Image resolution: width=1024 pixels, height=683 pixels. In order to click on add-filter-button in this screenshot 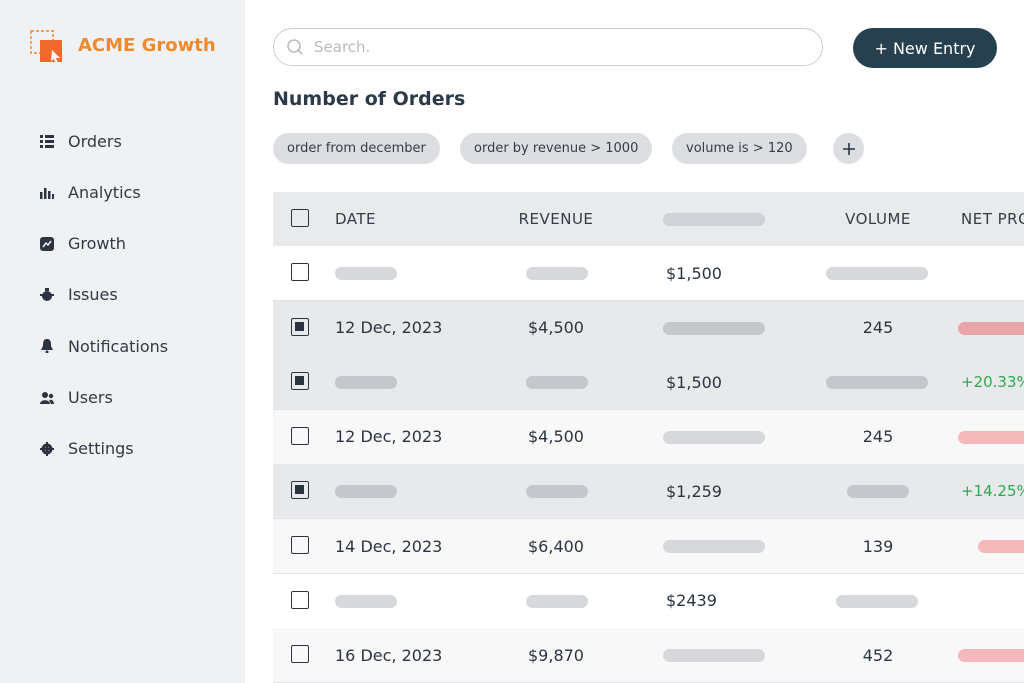, I will do `click(848, 148)`.